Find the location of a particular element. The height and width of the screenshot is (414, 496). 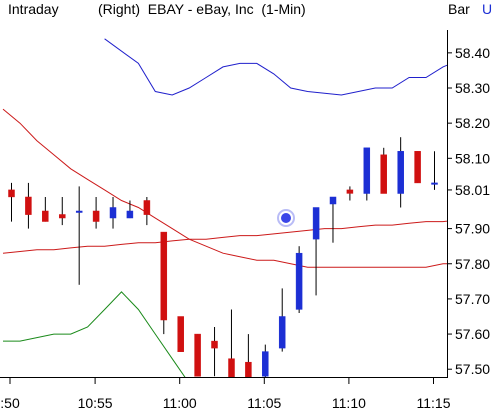

x-tick-label: 11:15 is located at coordinates (434, 403).